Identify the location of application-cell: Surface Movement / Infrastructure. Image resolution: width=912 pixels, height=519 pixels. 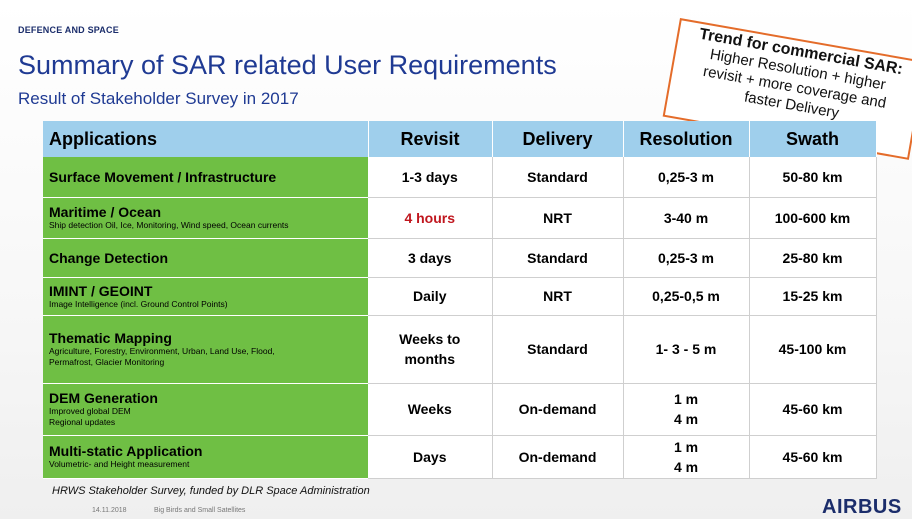
(205, 177).